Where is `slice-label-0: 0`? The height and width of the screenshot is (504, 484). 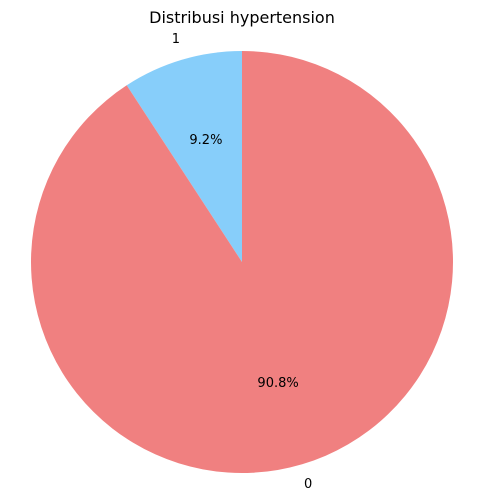
slice-label-0: 0 is located at coordinates (308, 484).